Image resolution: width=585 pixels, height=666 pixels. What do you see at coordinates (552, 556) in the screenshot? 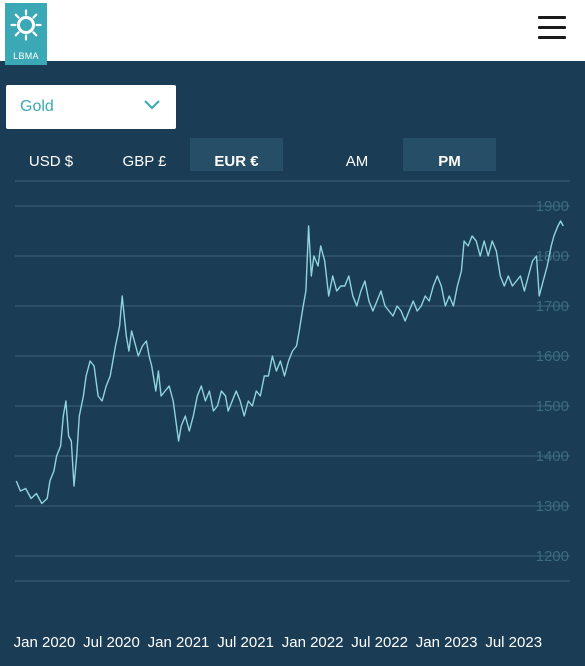
I see `y-tick-label: 1200` at bounding box center [552, 556].